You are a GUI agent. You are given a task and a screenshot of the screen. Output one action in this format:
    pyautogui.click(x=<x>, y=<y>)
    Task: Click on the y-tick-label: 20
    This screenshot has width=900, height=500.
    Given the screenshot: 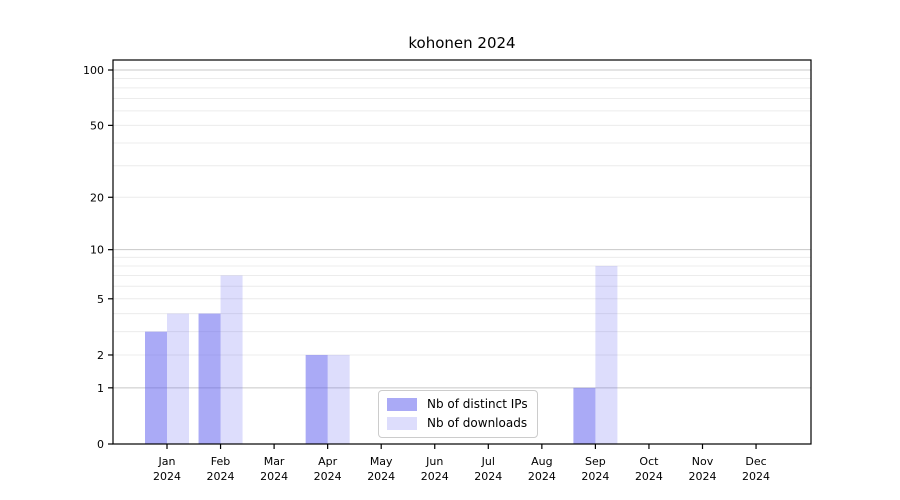 What is the action you would take?
    pyautogui.click(x=97, y=197)
    